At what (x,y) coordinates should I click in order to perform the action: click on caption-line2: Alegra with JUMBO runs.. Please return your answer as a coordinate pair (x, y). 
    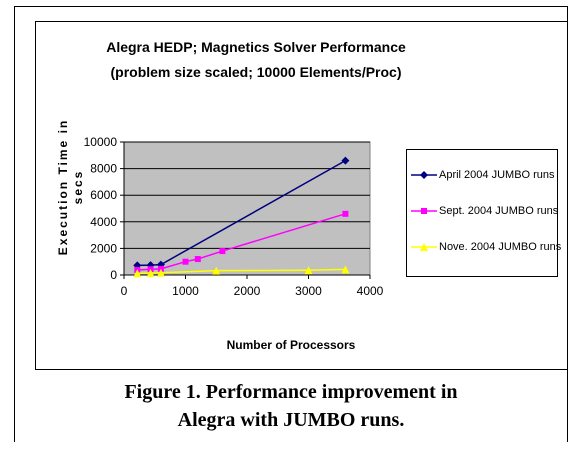
    Looking at the image, I should click on (291, 420).